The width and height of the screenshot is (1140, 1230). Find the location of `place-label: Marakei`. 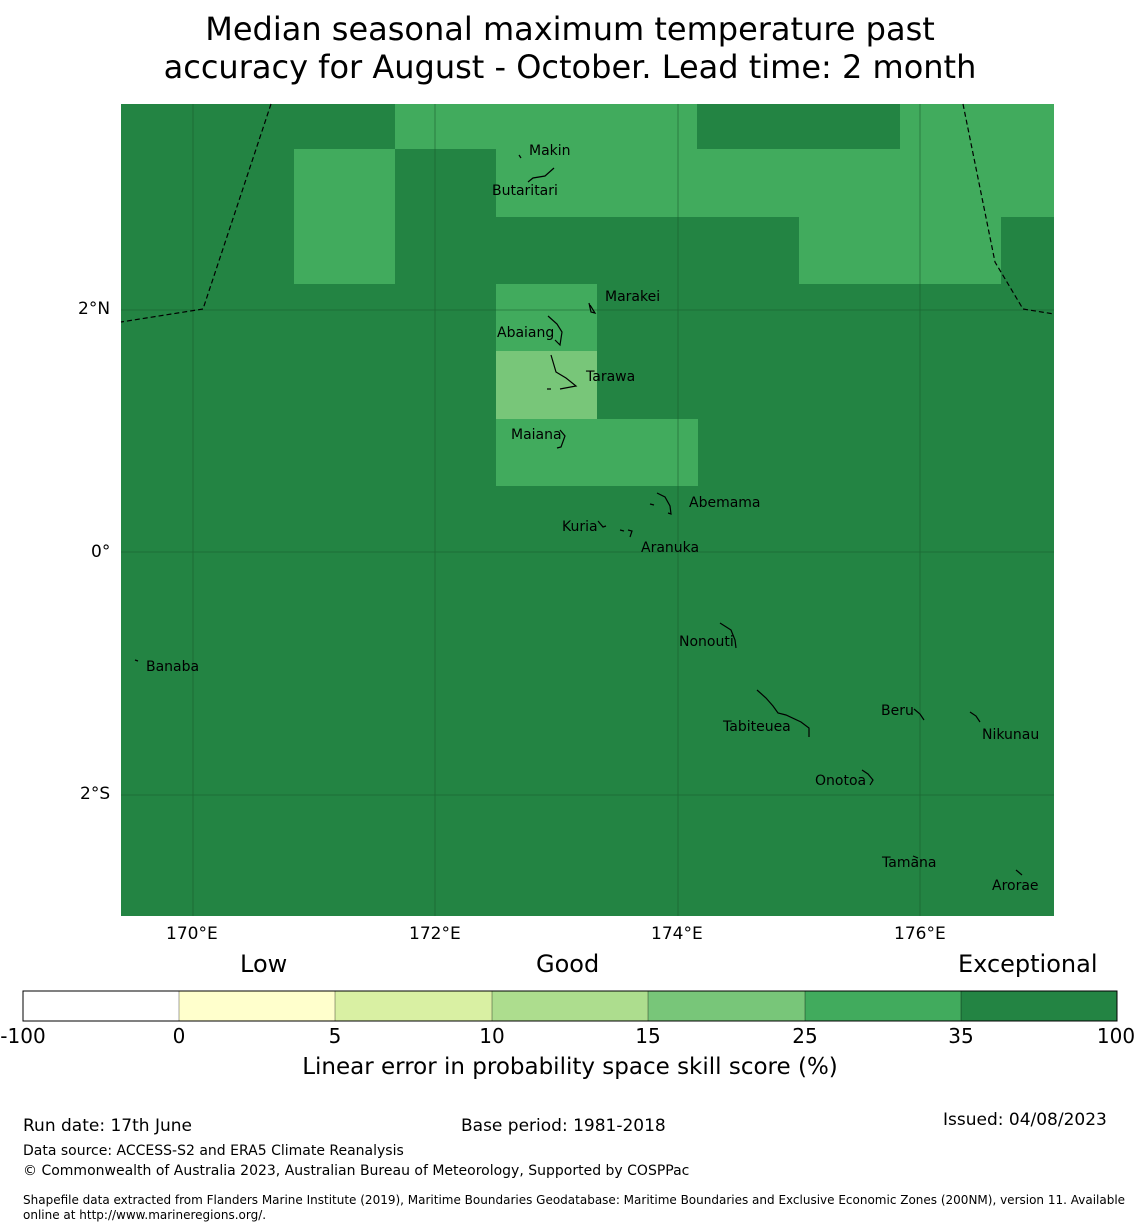

place-label: Marakei is located at coordinates (632, 297).